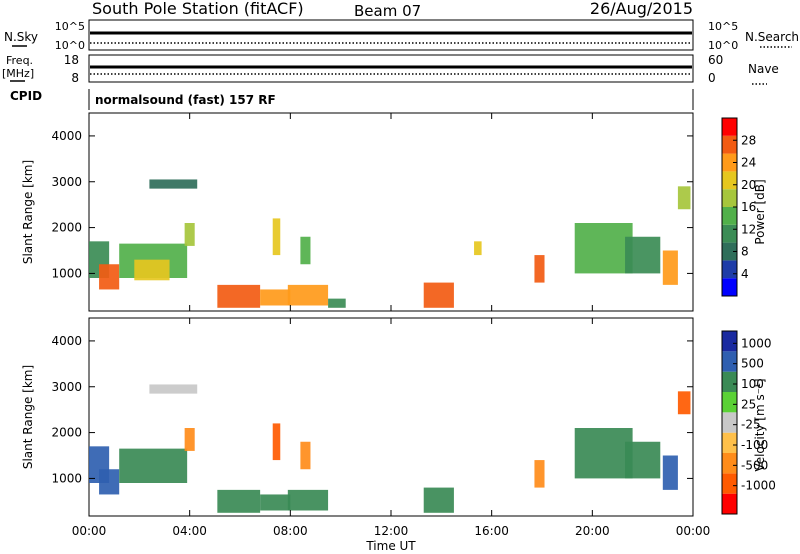  Describe the element at coordinates (290, 531) in the screenshot. I see `x-tick-label: 08:00` at that location.